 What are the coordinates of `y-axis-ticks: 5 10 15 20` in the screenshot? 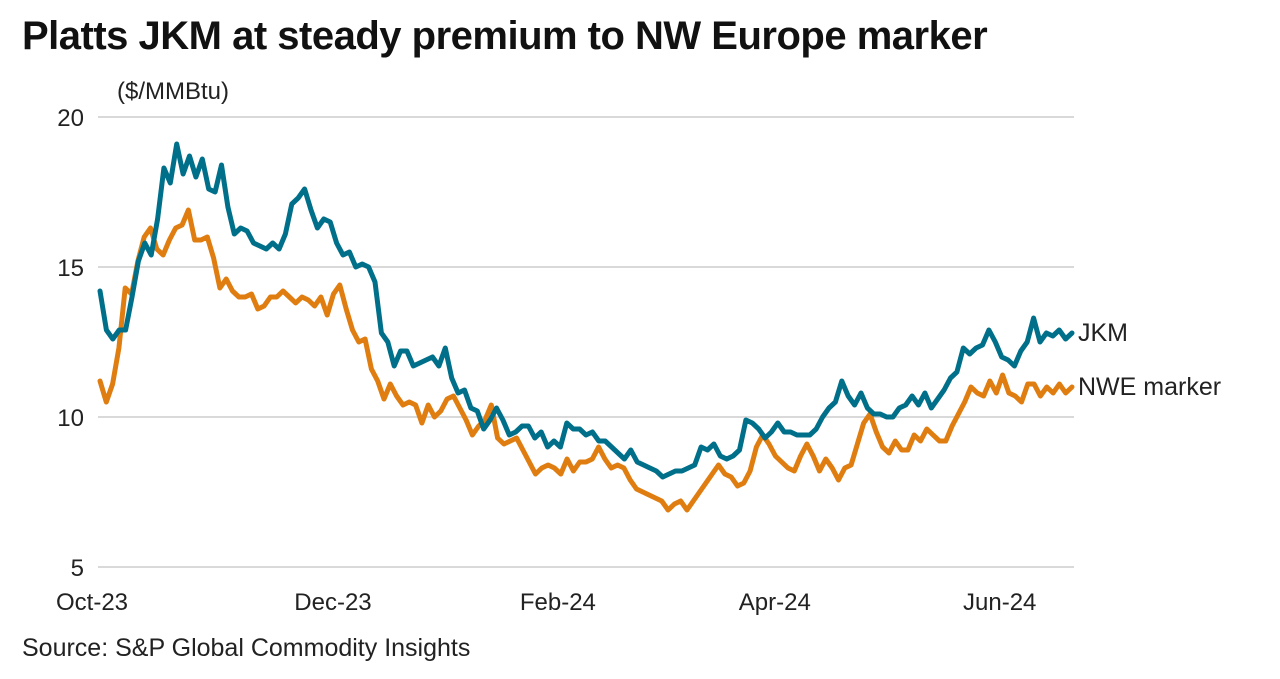 It's located at (70, 343).